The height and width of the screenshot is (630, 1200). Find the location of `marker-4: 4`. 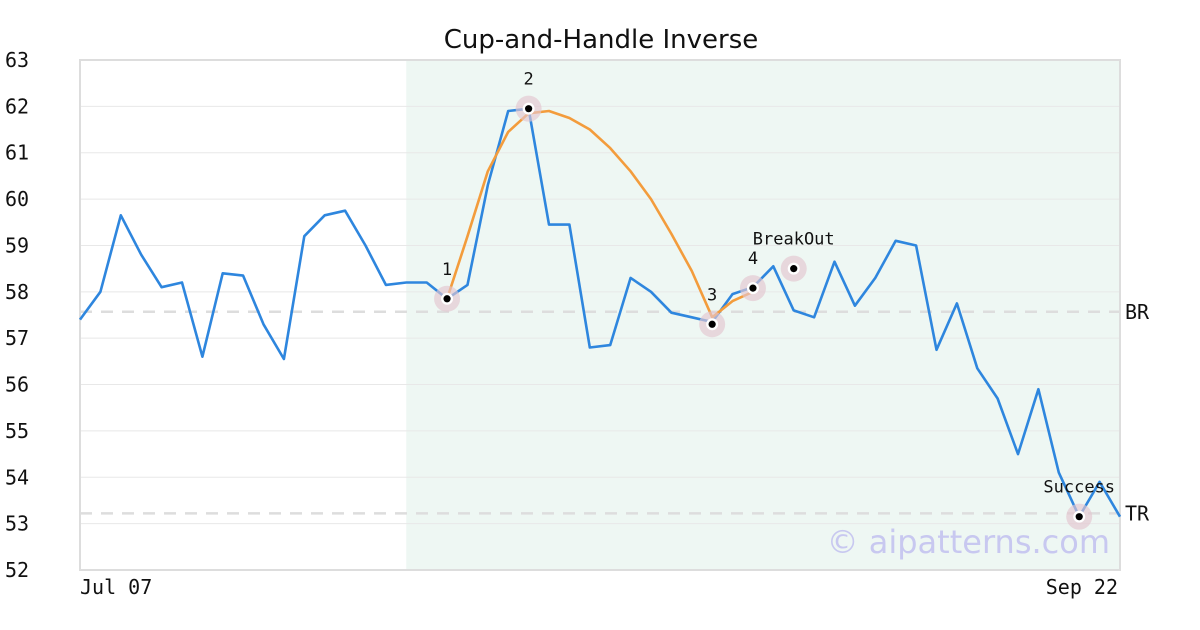

marker-4: 4 is located at coordinates (752, 275).